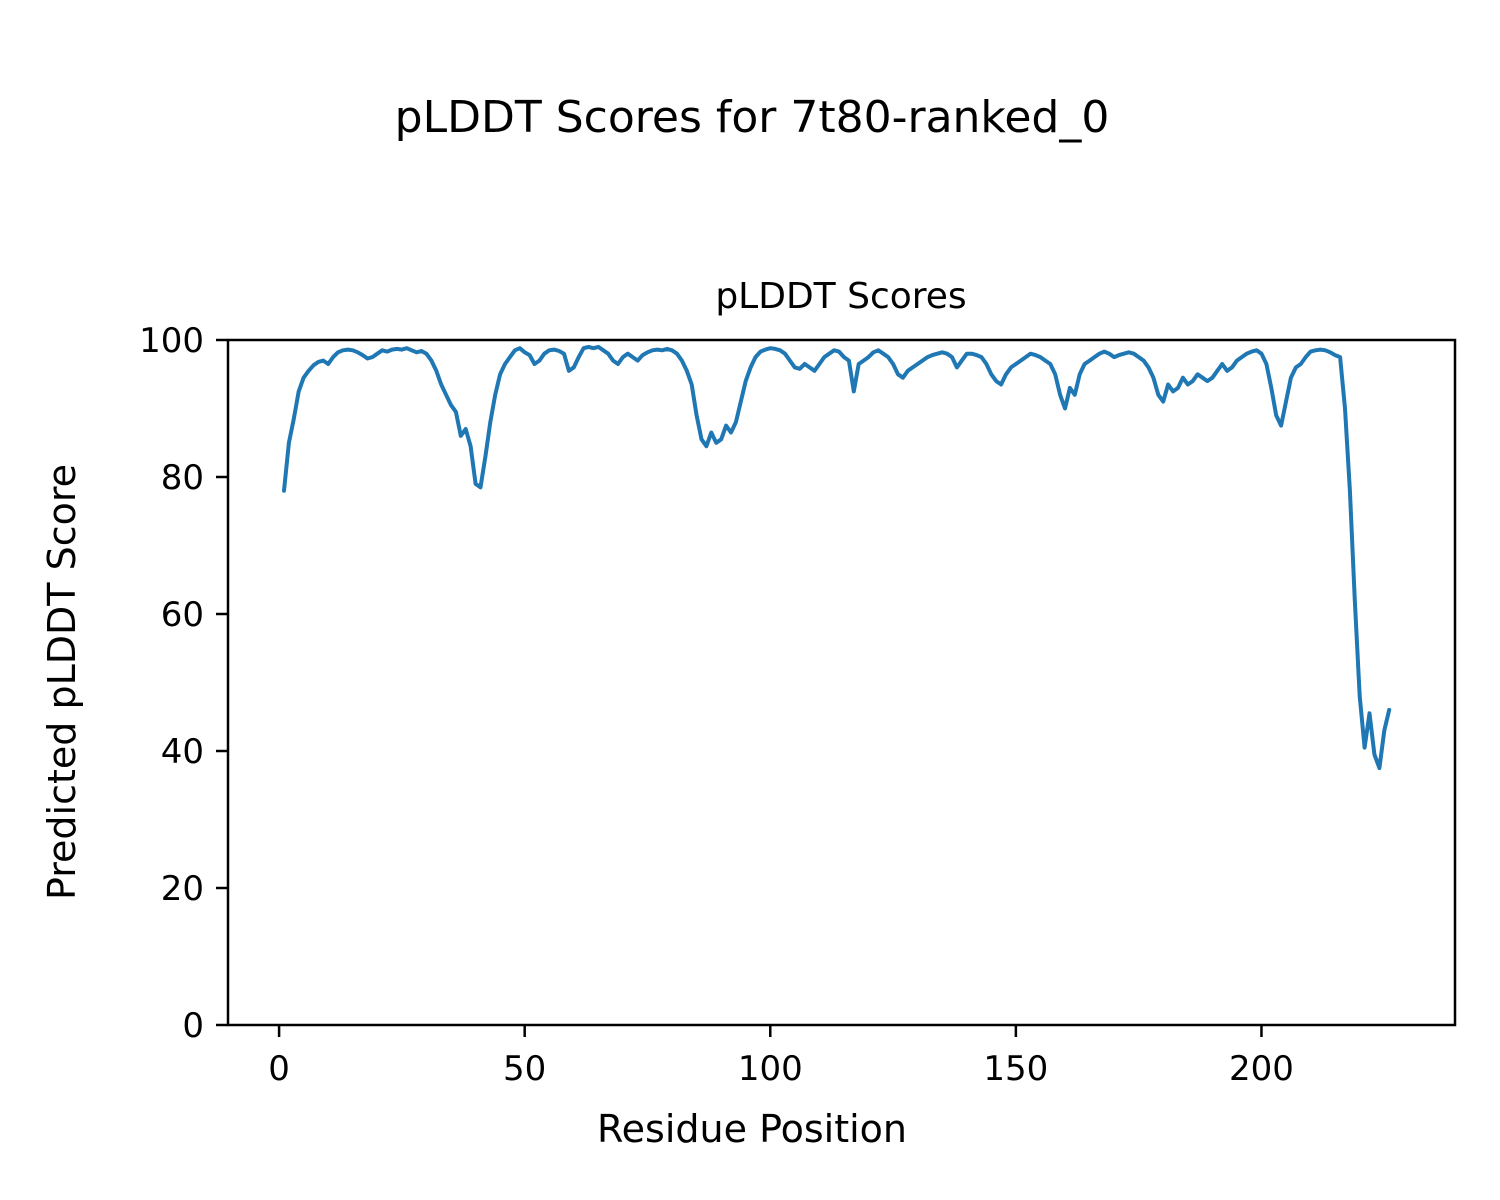 Image resolution: width=1500 pixels, height=1200 pixels. What do you see at coordinates (752, 1129) in the screenshot?
I see `x-axis-label: Residue Position` at bounding box center [752, 1129].